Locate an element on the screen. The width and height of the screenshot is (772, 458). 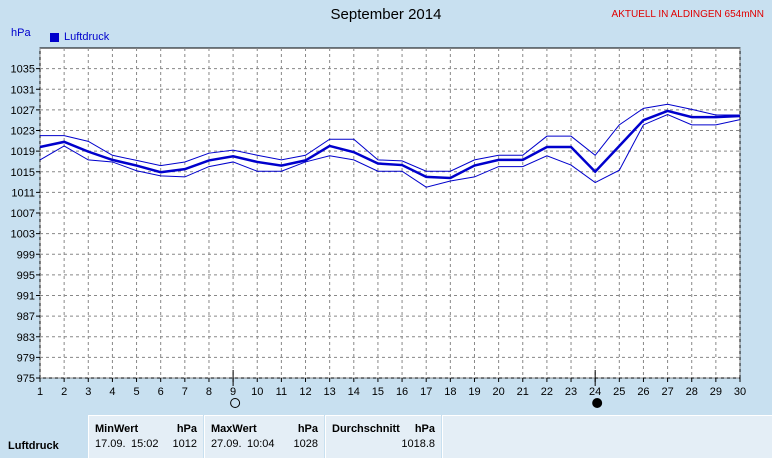
y-tick-label: 999 is located at coordinates (26, 255).